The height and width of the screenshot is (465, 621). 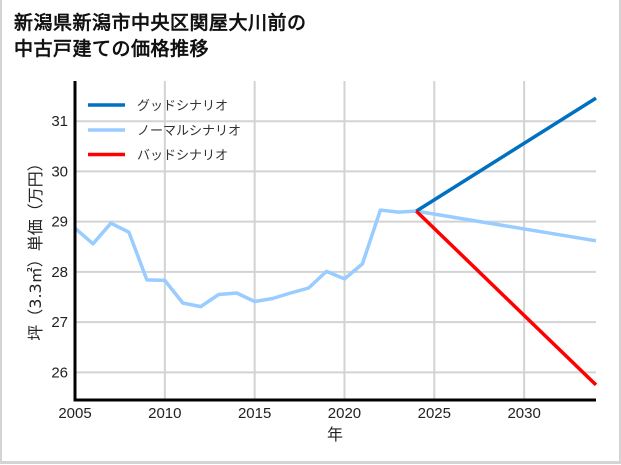 I want to click on x-tick-label: 2005, so click(x=74, y=413).